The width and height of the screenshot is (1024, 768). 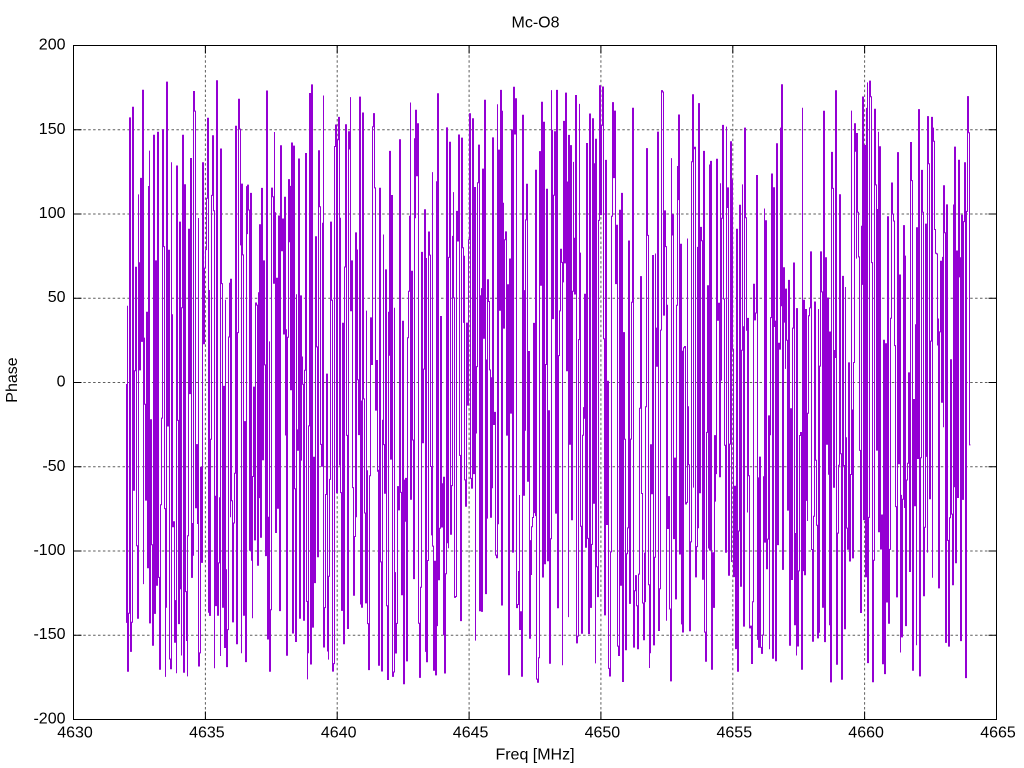 What do you see at coordinates (866, 733) in the screenshot?
I see `svg-text: 4660` at bounding box center [866, 733].